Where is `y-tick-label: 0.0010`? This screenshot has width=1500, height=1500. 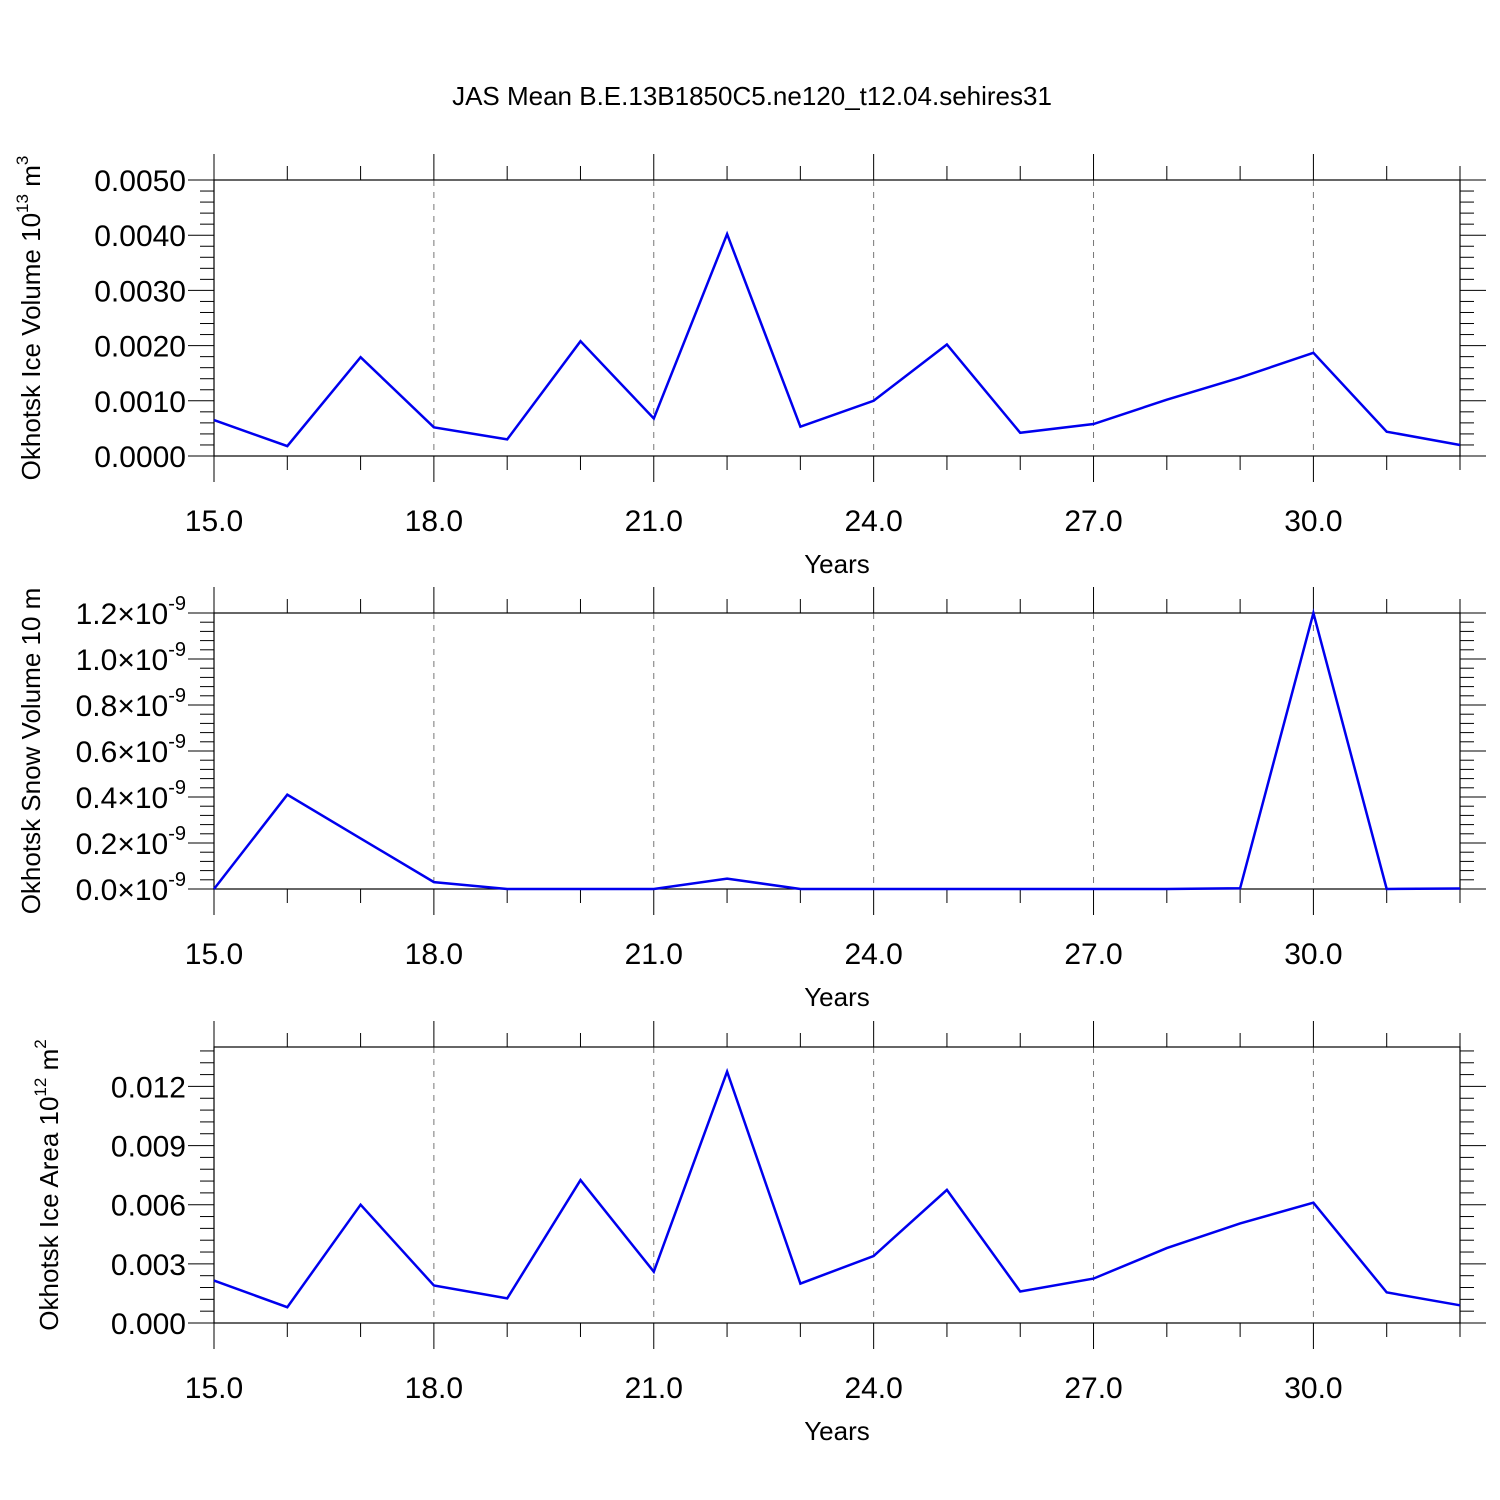 y-tick-label: 0.0010 is located at coordinates (140, 402).